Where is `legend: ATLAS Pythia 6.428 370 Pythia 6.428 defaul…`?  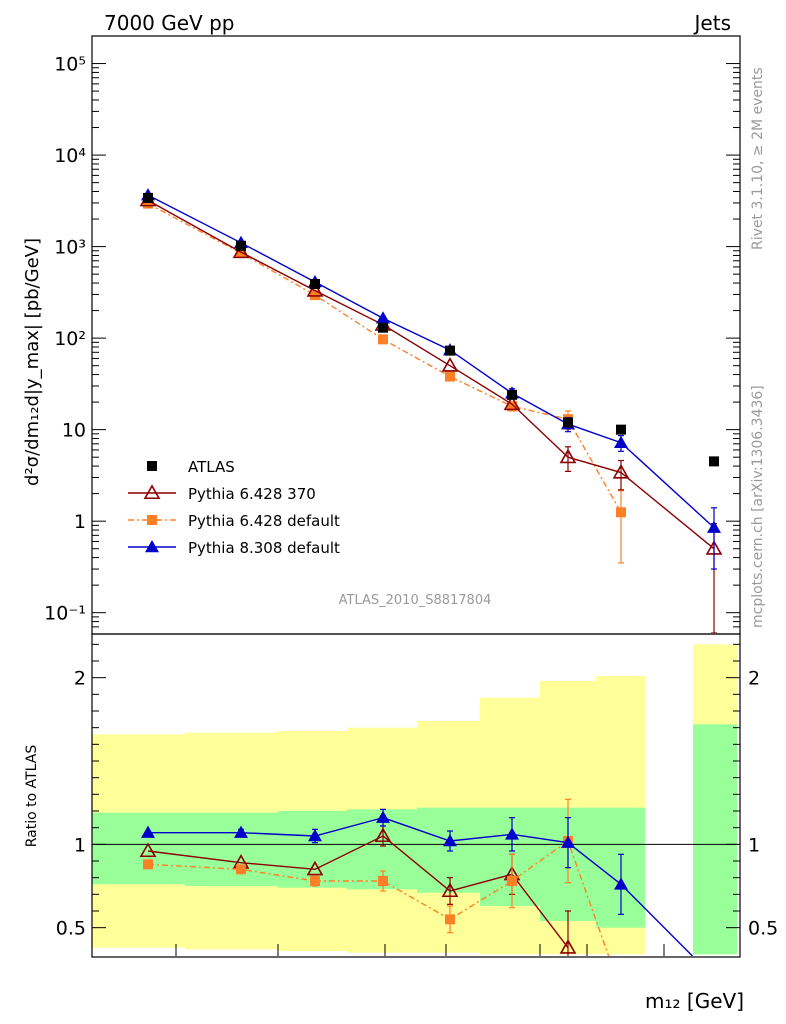
legend: ATLAS Pythia 6.428 370 Pythia 6.428 defaul… is located at coordinates (234, 507).